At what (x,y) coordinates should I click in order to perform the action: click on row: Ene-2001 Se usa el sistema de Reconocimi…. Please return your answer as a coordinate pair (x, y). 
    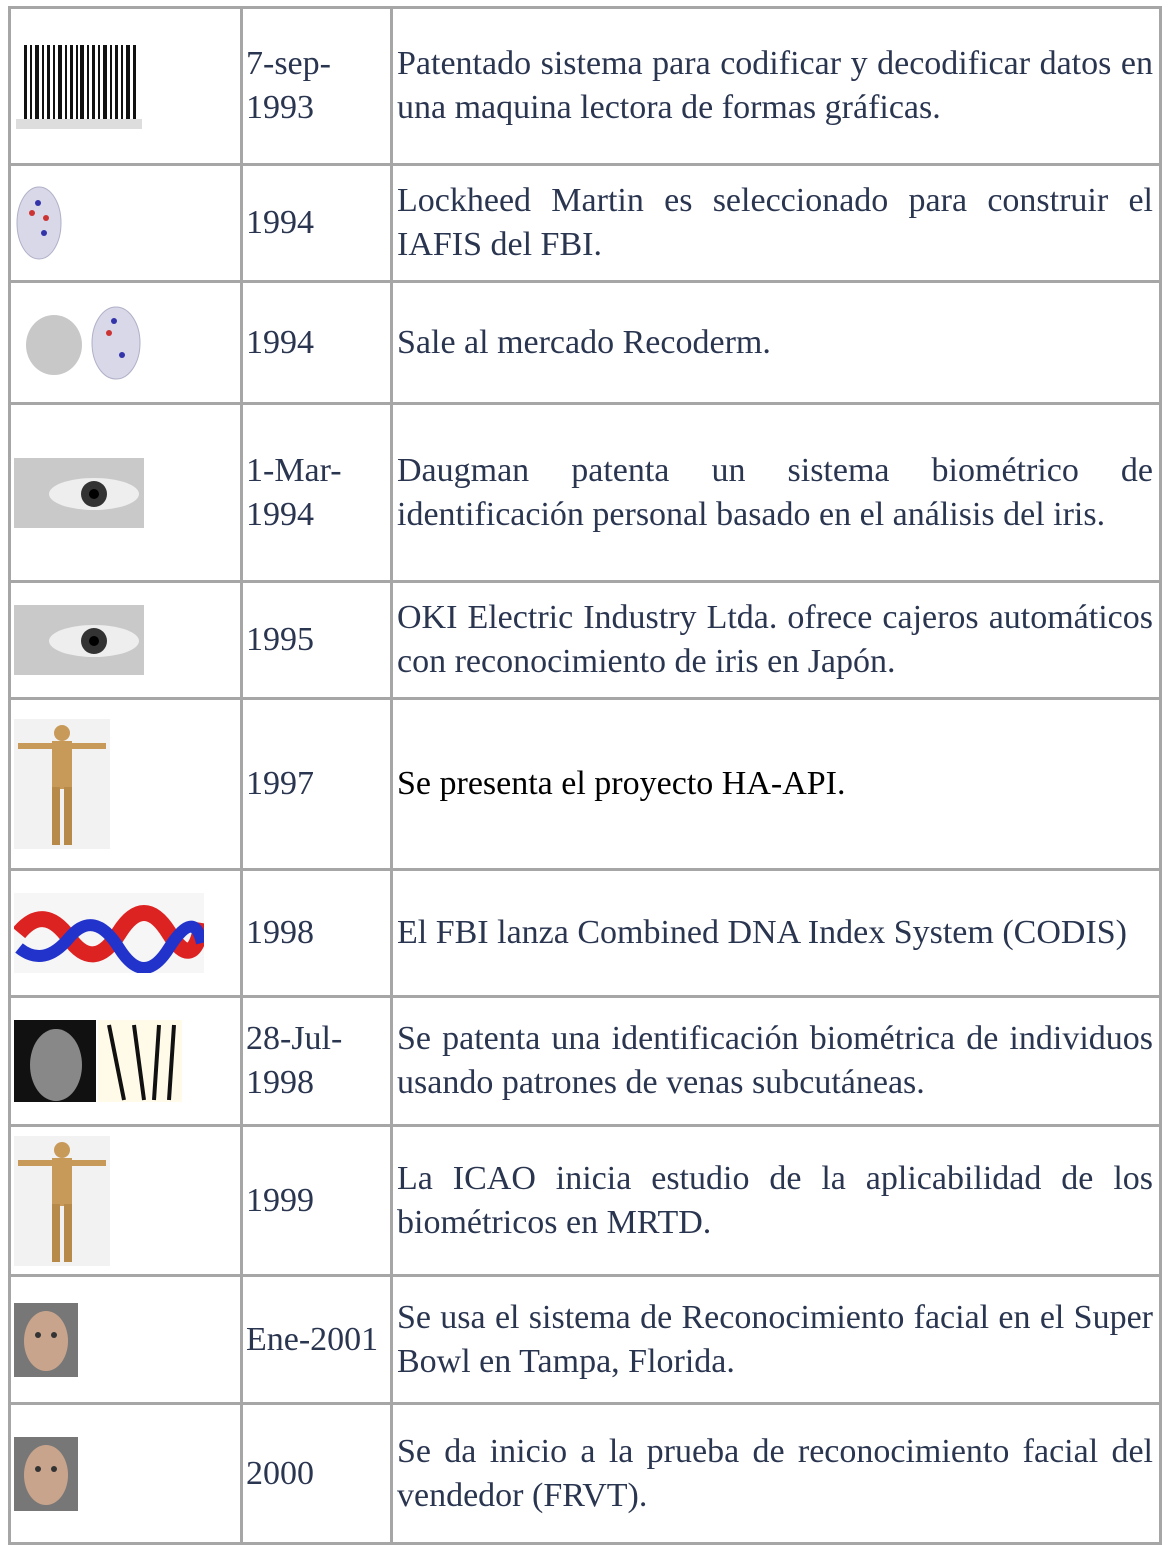
    Looking at the image, I should click on (585, 1339).